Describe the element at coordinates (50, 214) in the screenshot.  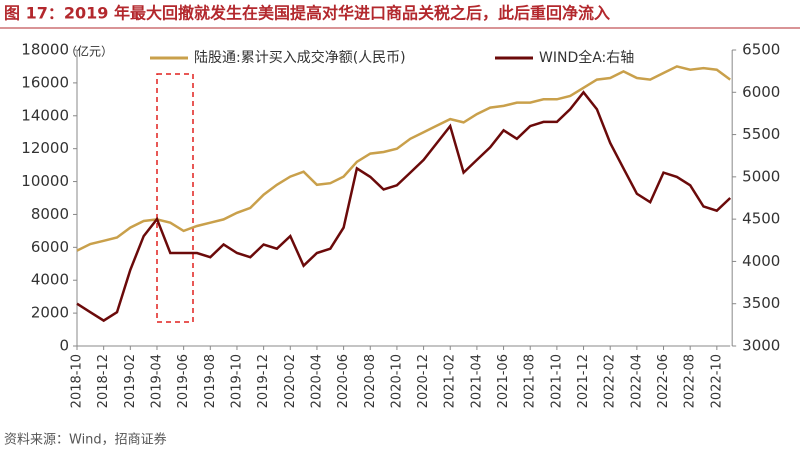
I see `y-tick-label: 8000` at that location.